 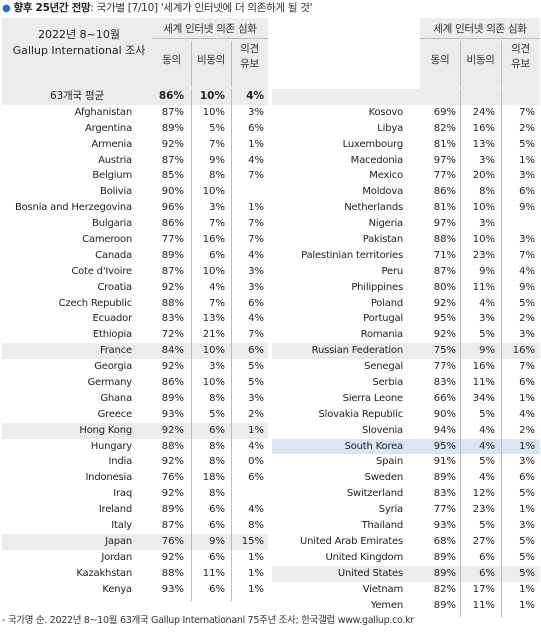 What do you see at coordinates (112, 335) in the screenshot?
I see `country-name: Ethiopia` at bounding box center [112, 335].